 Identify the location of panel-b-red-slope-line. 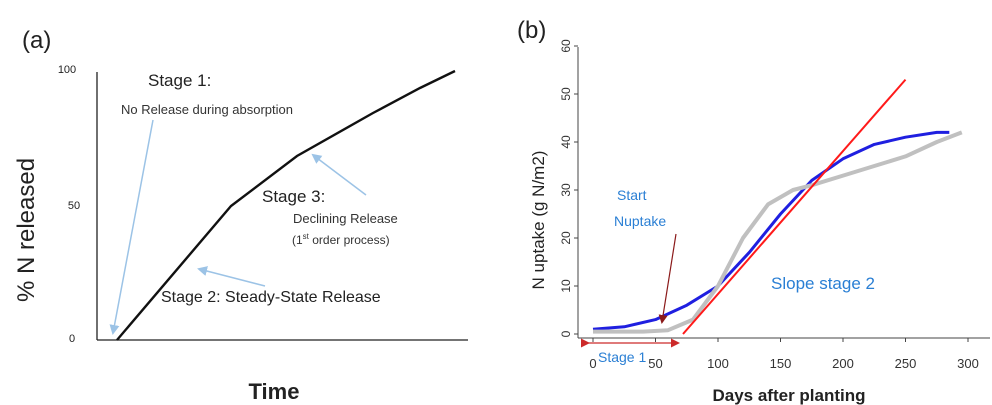
(794, 206).